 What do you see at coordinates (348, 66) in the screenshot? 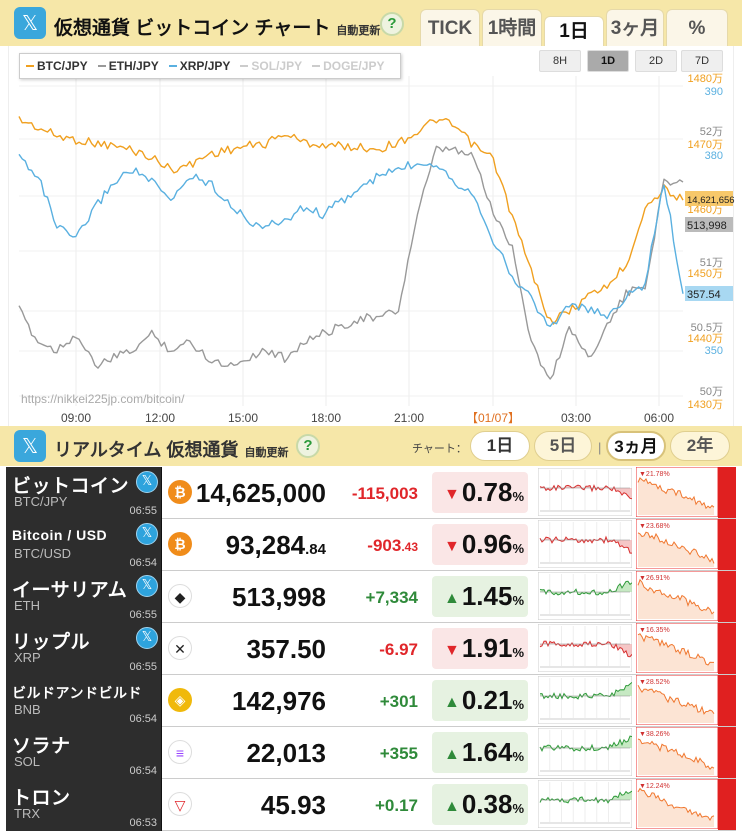
I see `legend-item: DOGE/JPY` at bounding box center [348, 66].